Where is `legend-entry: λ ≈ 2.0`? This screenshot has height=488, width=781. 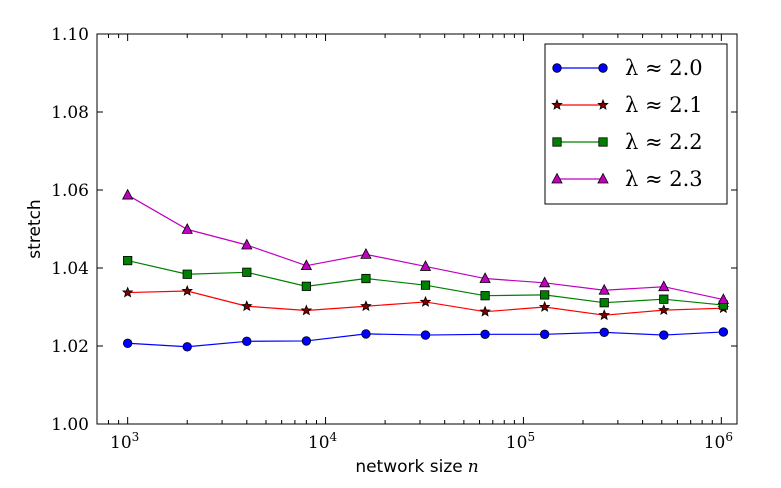 legend-entry: λ ≈ 2.0 is located at coordinates (627, 68).